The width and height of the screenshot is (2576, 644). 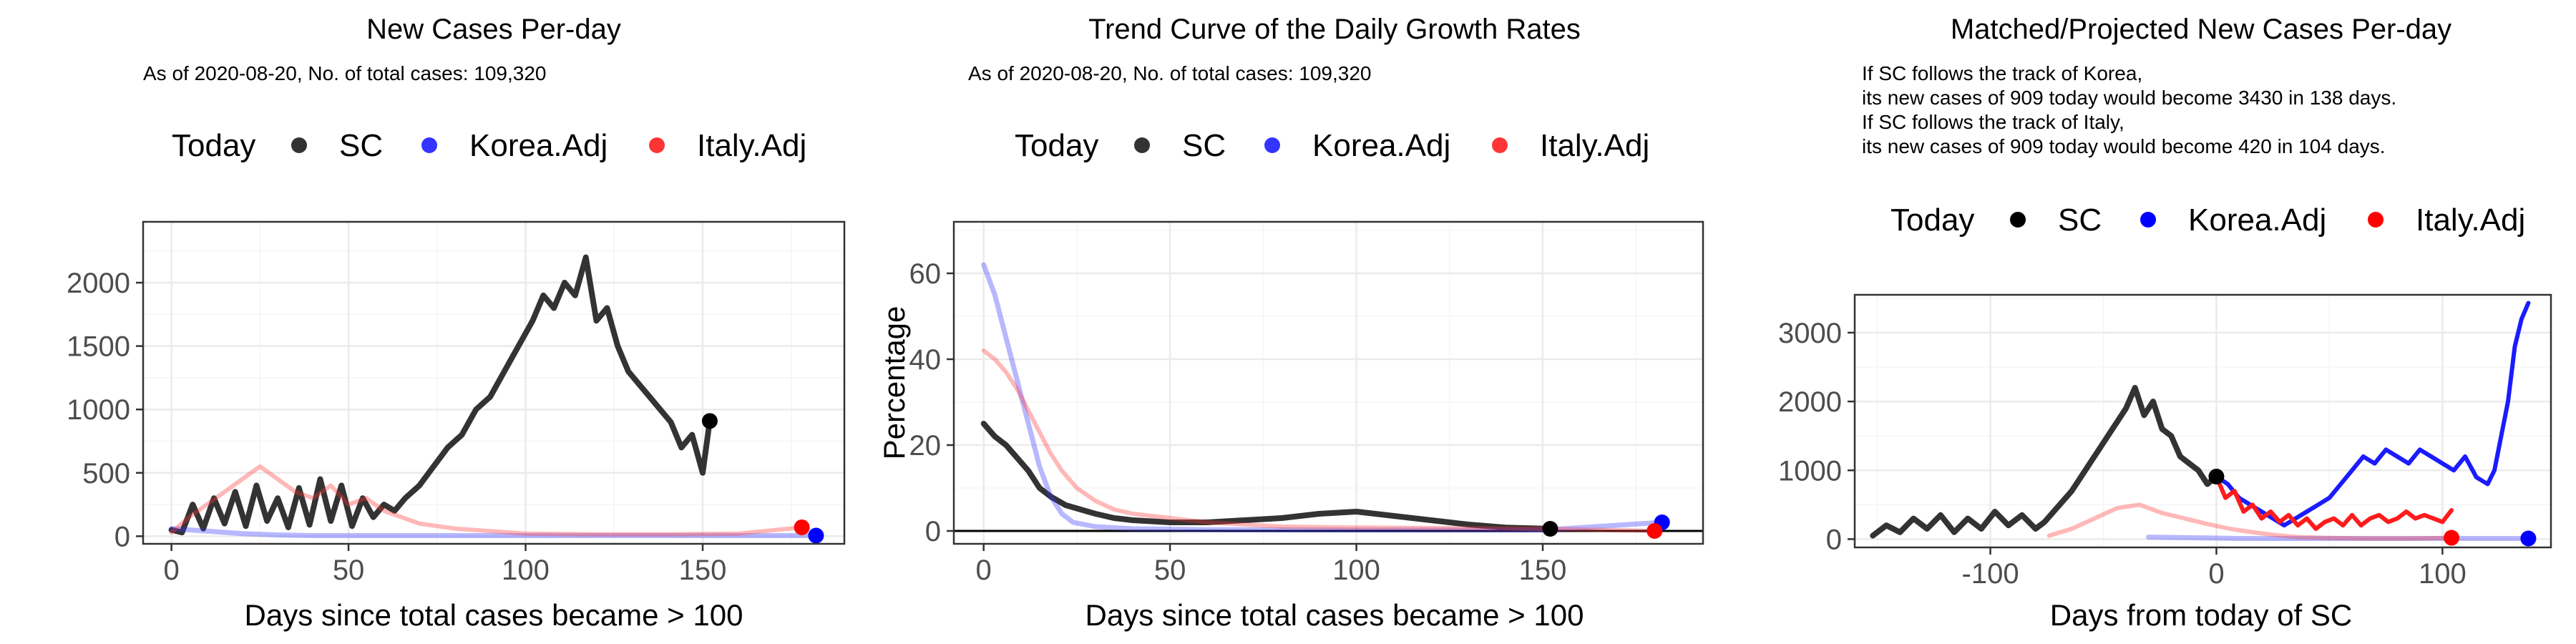 I want to click on y-tick-label: 40, so click(x=925, y=360).